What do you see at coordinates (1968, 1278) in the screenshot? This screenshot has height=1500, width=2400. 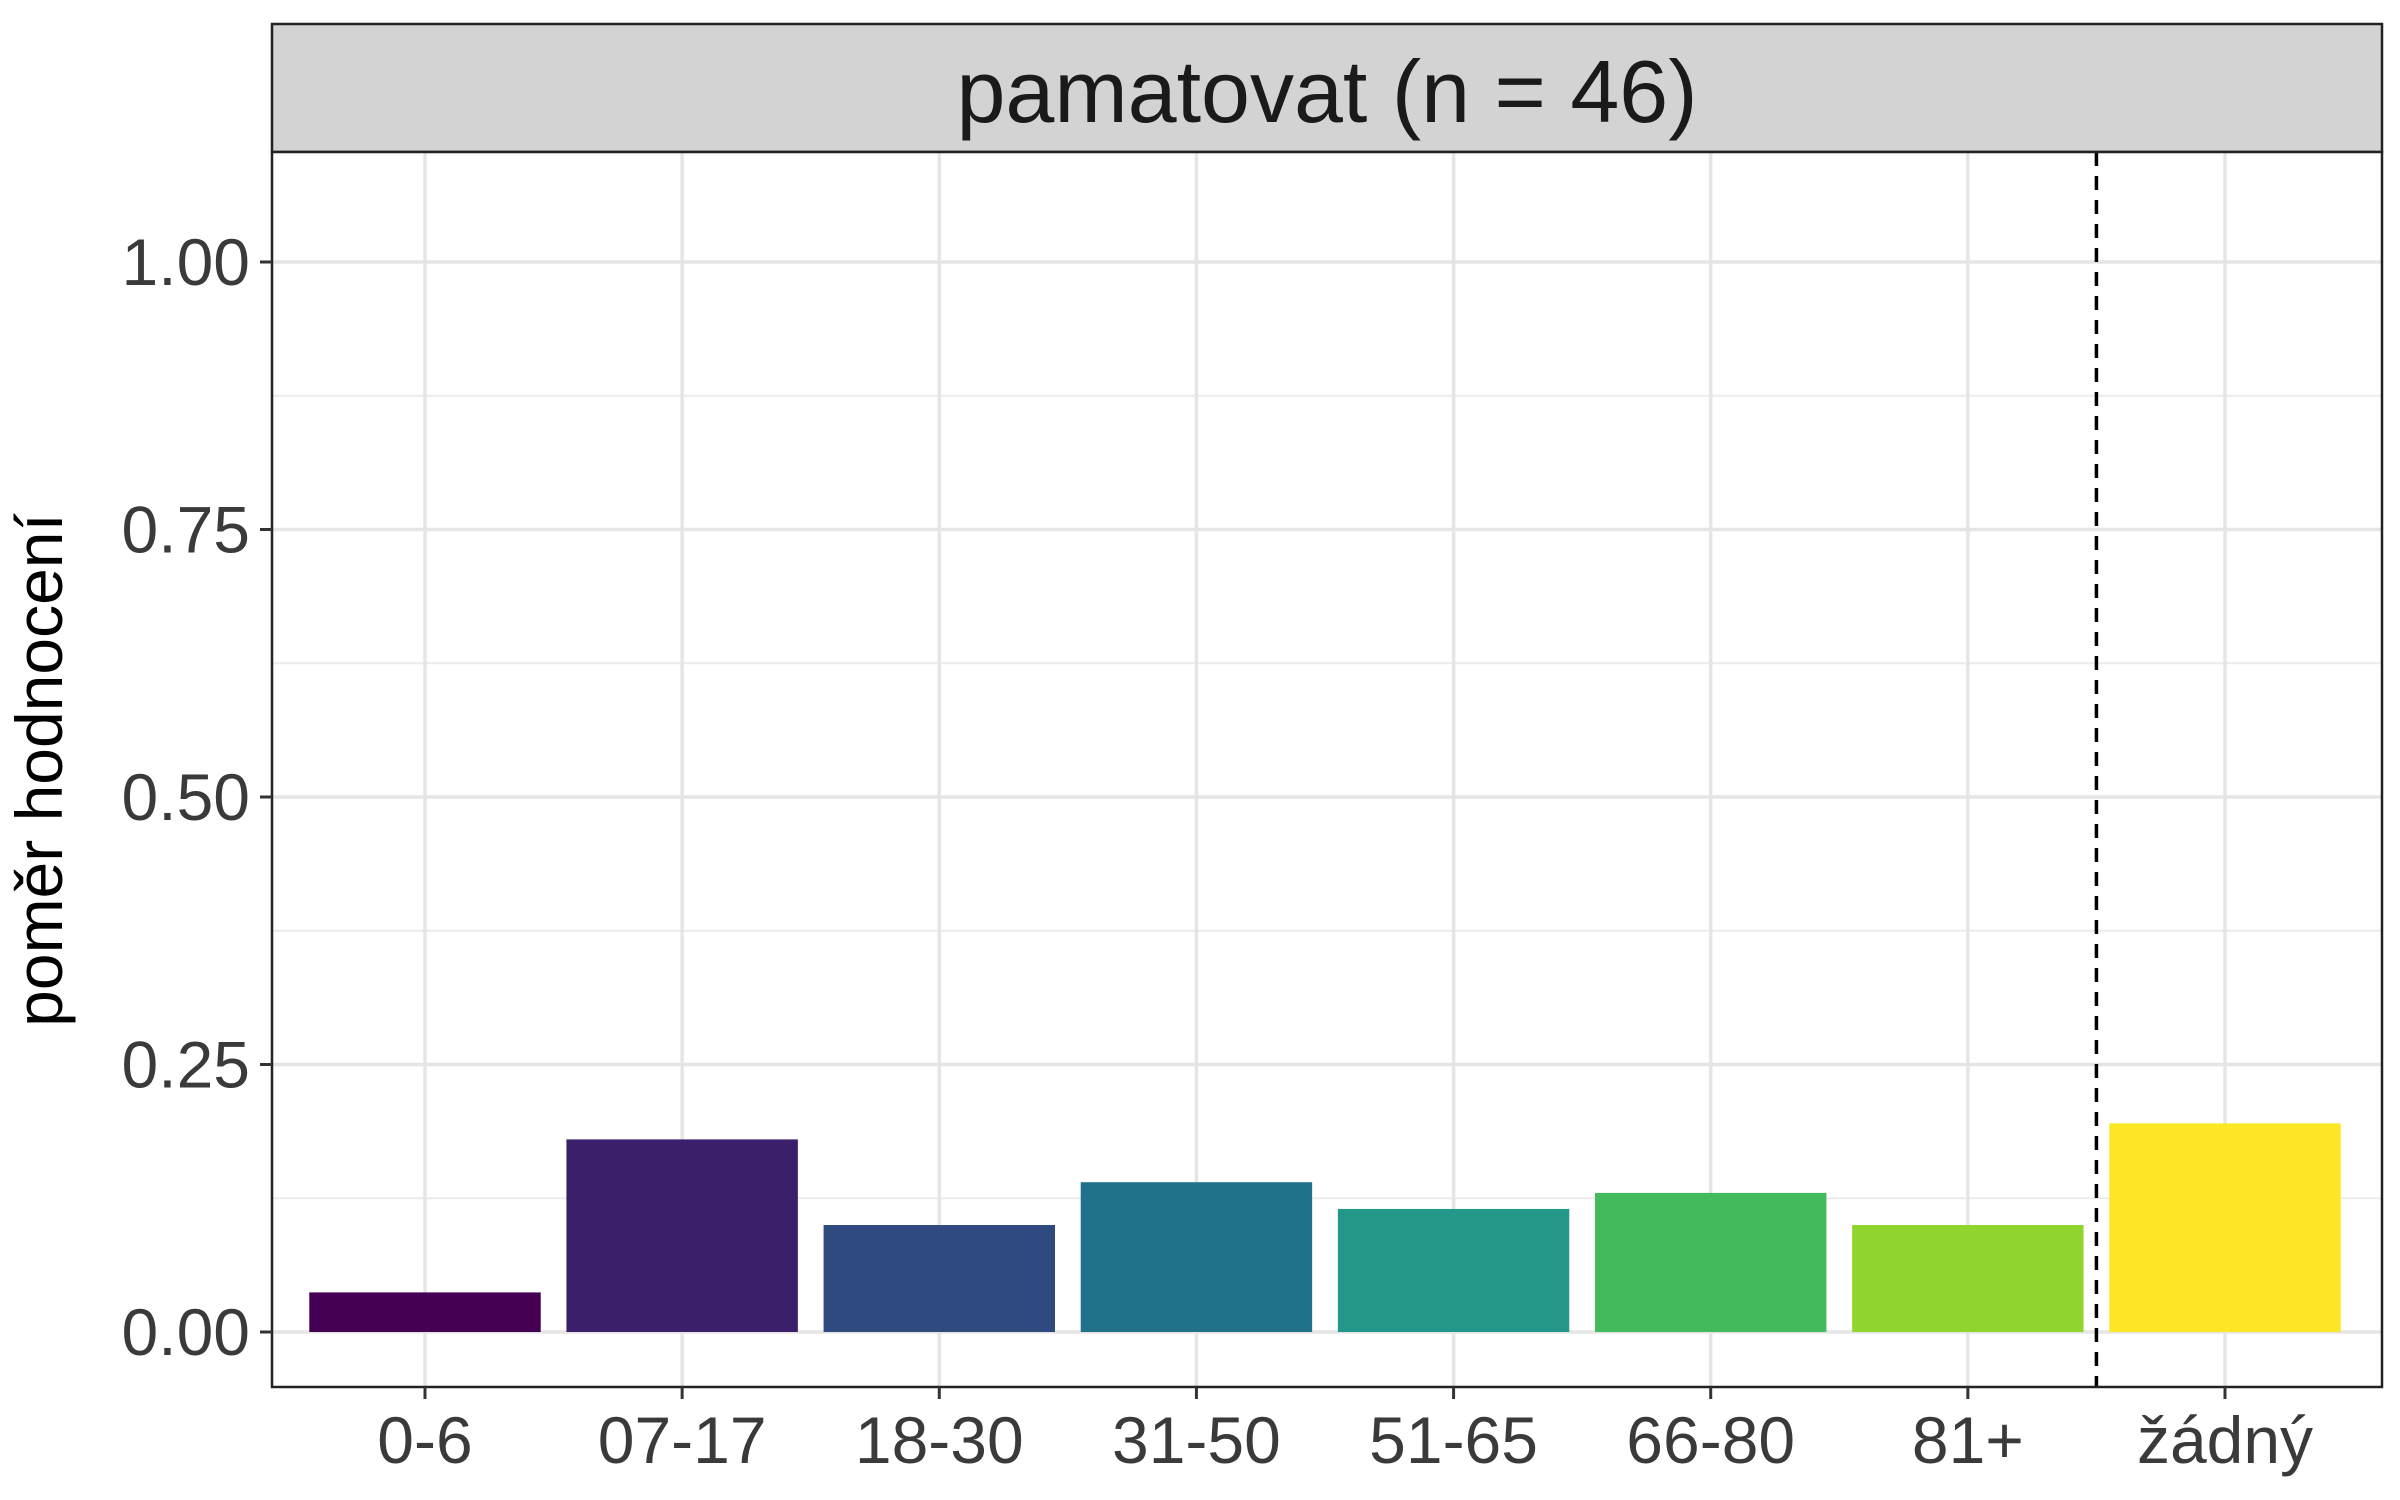 I see `bar-81+` at bounding box center [1968, 1278].